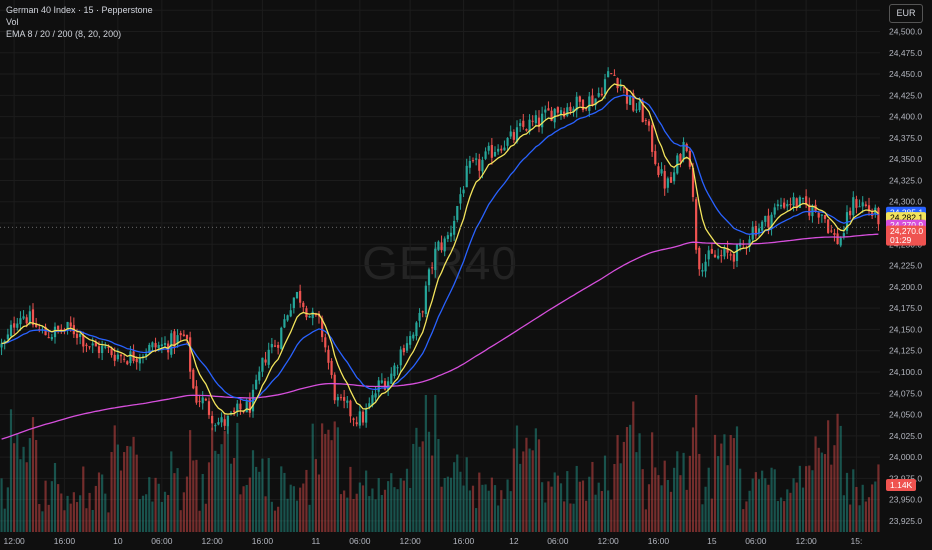 The image size is (932, 550). Describe the element at coordinates (514, 541) in the screenshot. I see `x-tick-label: 12` at that location.